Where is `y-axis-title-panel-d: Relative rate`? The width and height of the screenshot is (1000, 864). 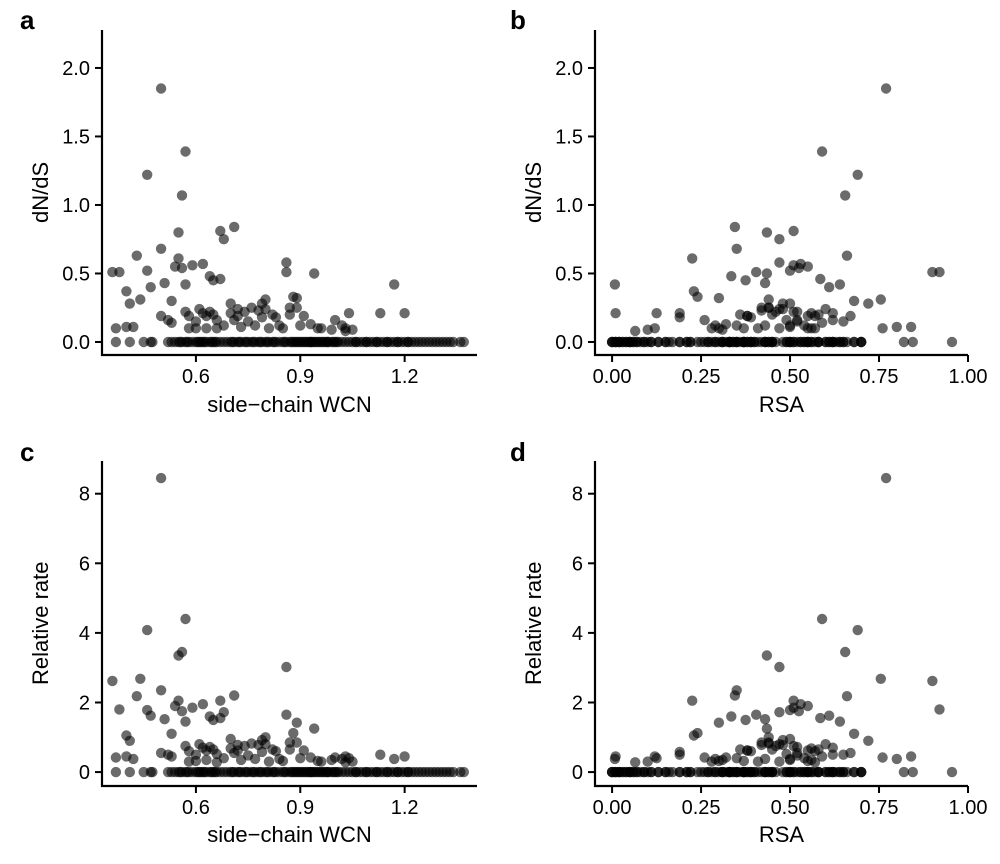 y-axis-title-panel-d: Relative rate is located at coordinates (533, 623).